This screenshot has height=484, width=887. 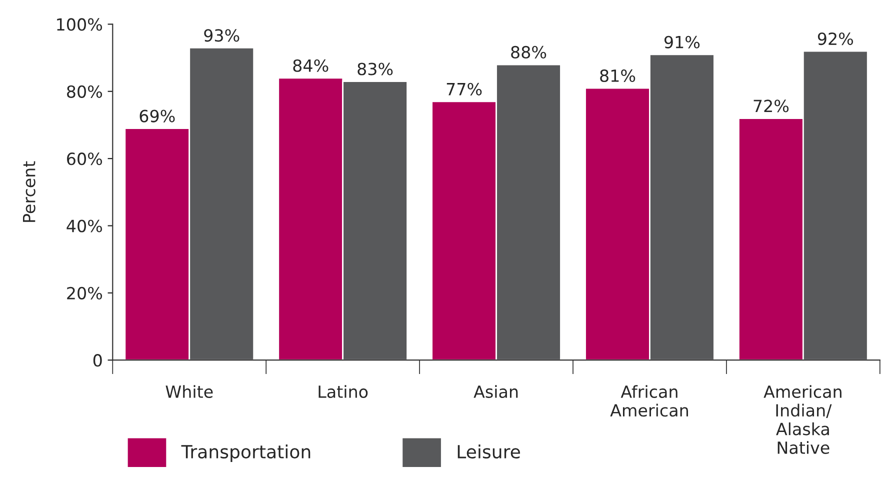 I want to click on data-label: 72%, so click(x=771, y=106).